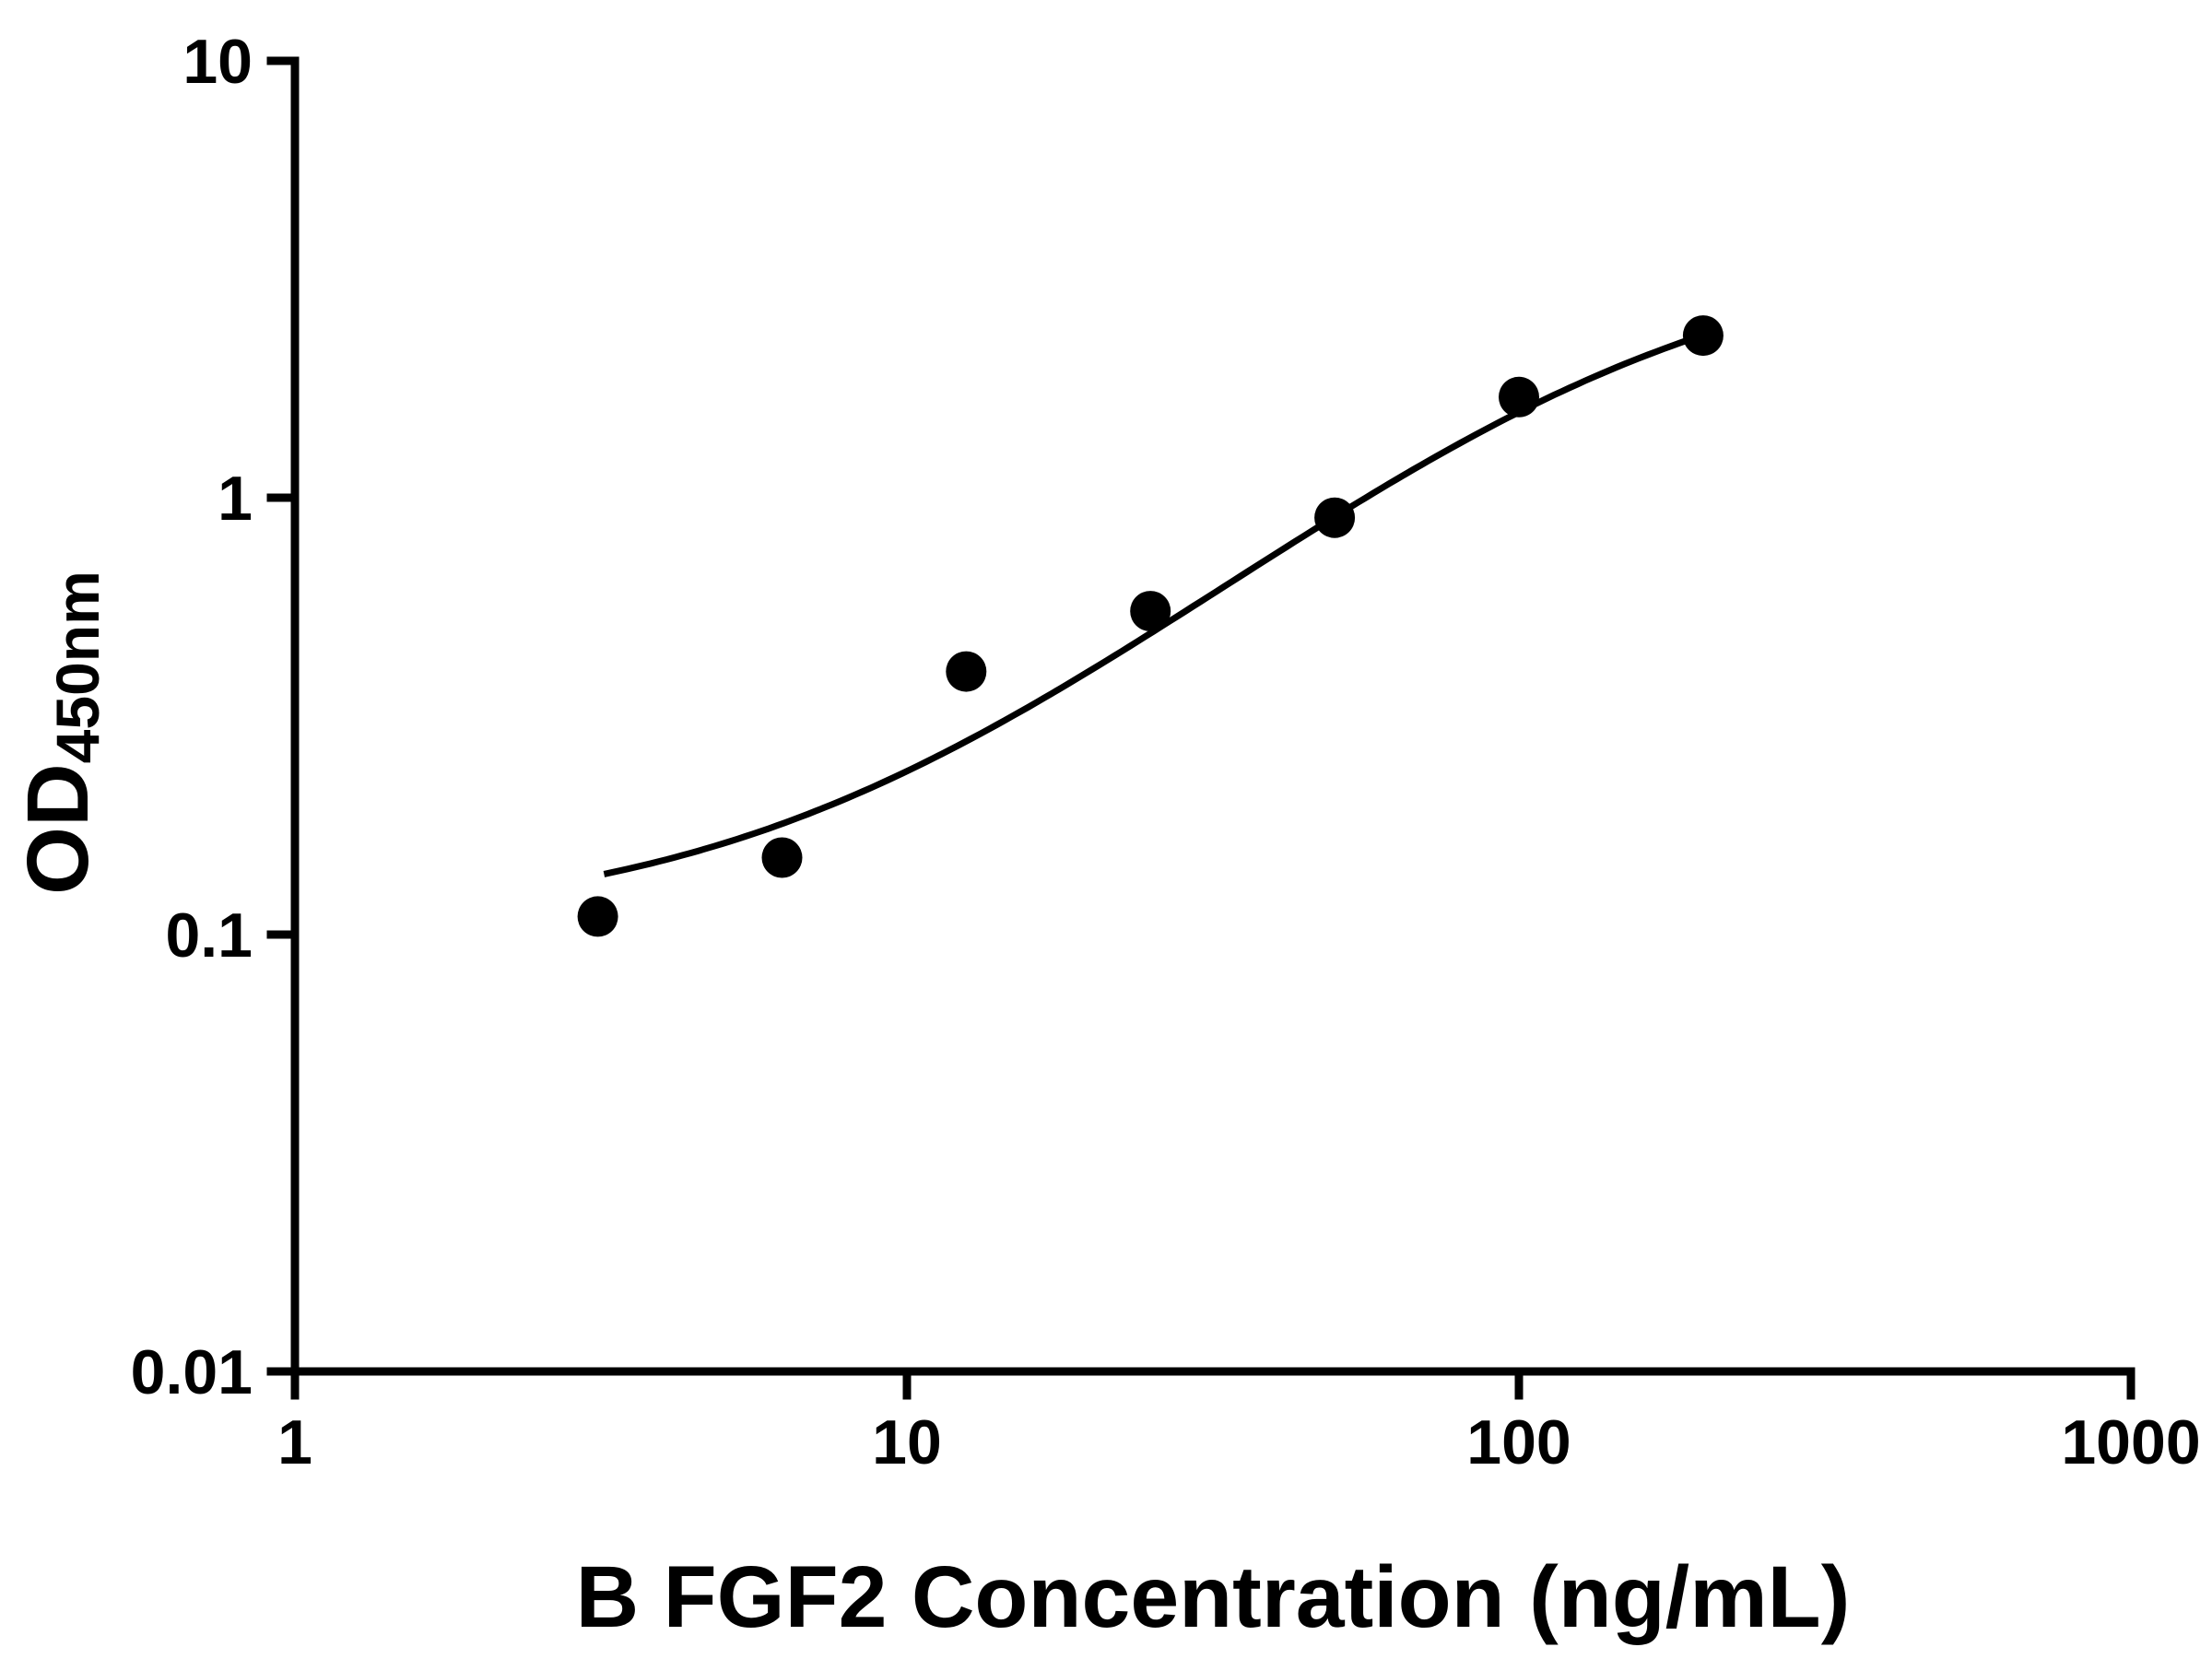 The width and height of the screenshot is (2212, 1659). Describe the element at coordinates (217, 62) in the screenshot. I see `y-tick-label: 10` at that location.